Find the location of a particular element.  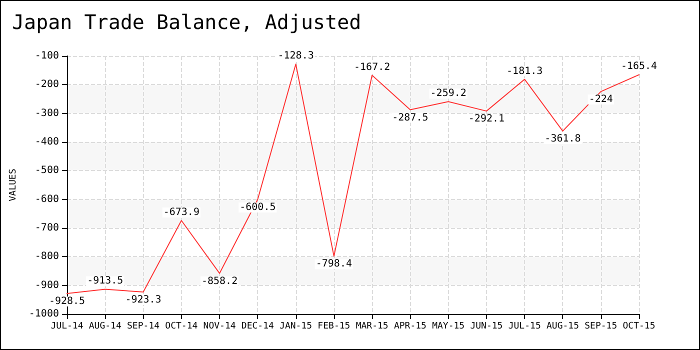

x-tick-label: MAR-15 is located at coordinates (372, 327).